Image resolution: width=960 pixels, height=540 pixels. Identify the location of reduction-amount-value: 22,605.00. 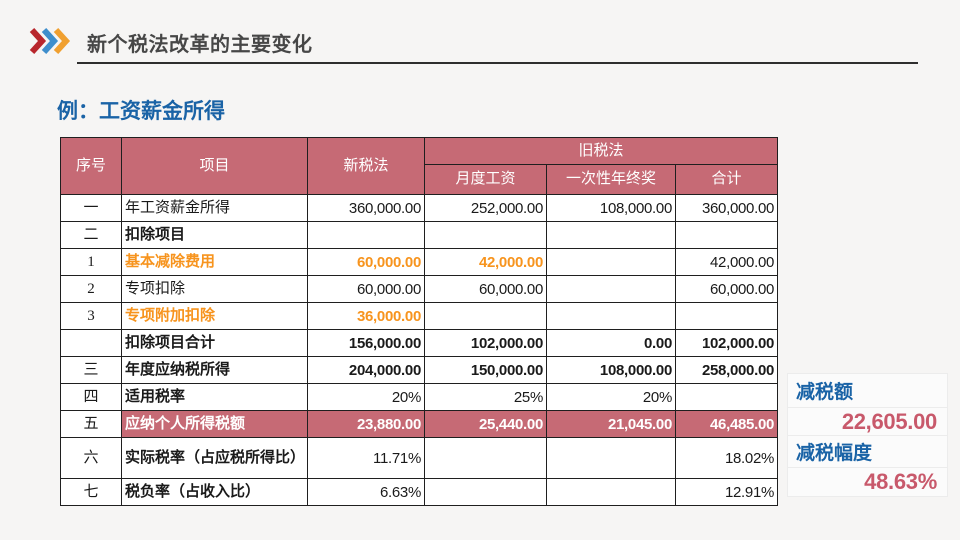
(867, 421).